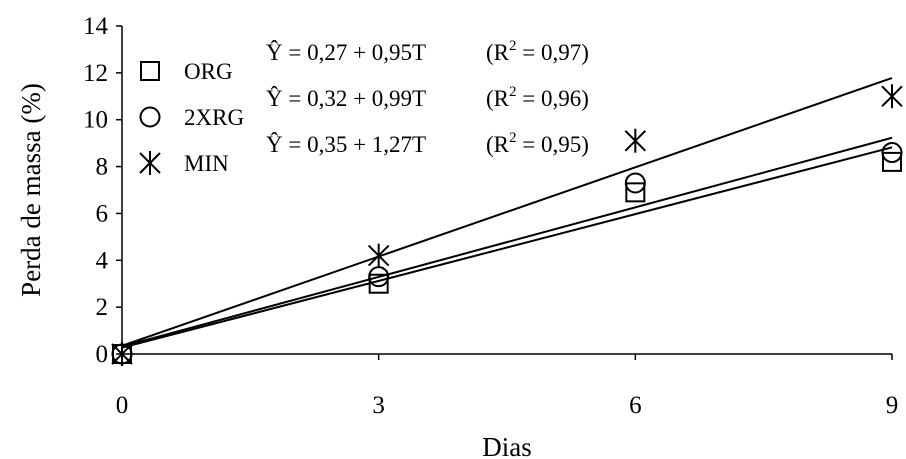  What do you see at coordinates (102, 213) in the screenshot?
I see `y-tick-label: 6` at bounding box center [102, 213].